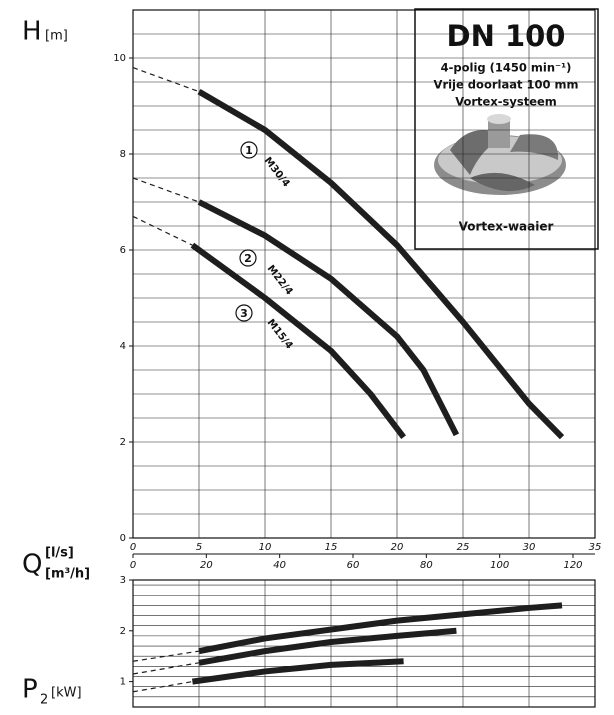 This screenshot has width=614, height=715. What do you see at coordinates (506, 102) in the screenshot?
I see `info-line: Vortex-systeem` at bounding box center [506, 102].